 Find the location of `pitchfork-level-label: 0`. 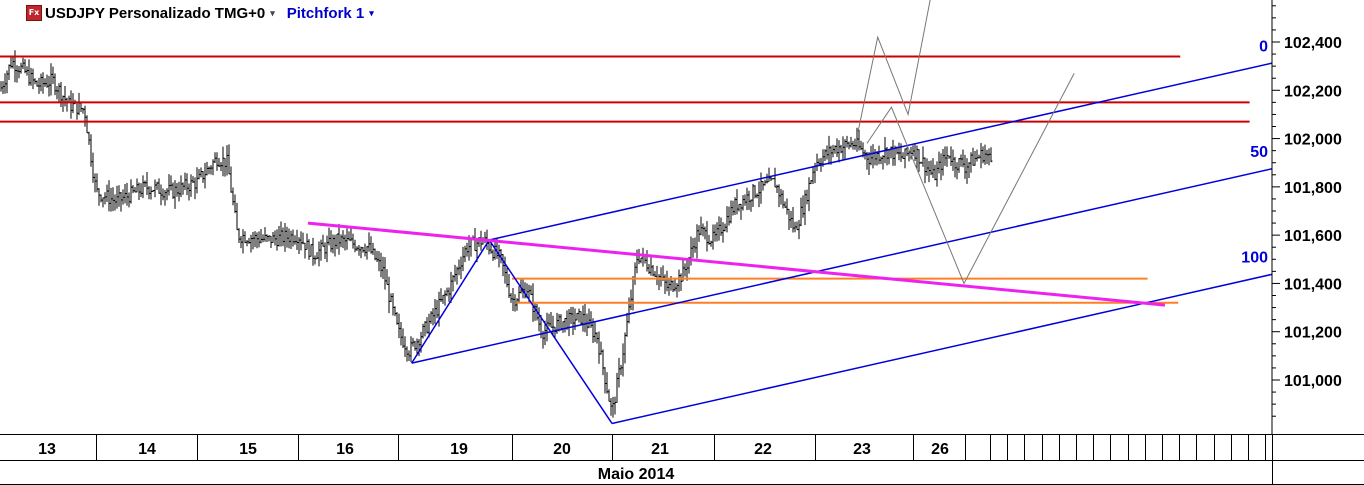

pitchfork-level-label: 0 is located at coordinates (1263, 46).